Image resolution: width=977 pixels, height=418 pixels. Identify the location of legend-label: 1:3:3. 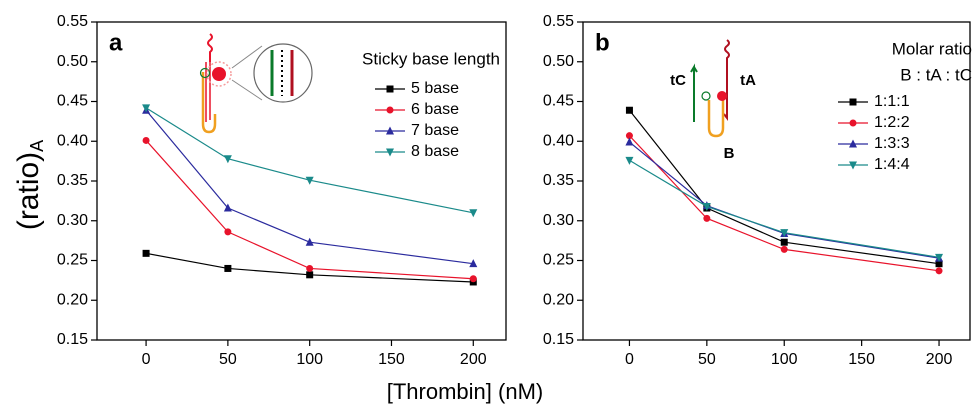
(892, 143).